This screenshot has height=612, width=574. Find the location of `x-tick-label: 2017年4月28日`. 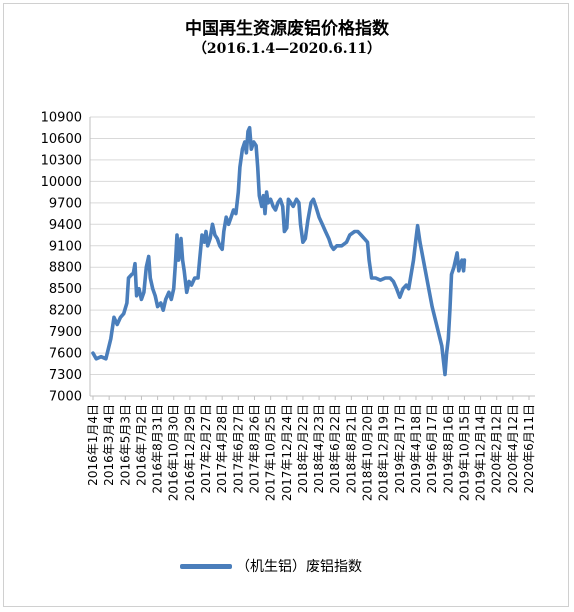

x-tick-label: 2017年4月28日 is located at coordinates (222, 448).